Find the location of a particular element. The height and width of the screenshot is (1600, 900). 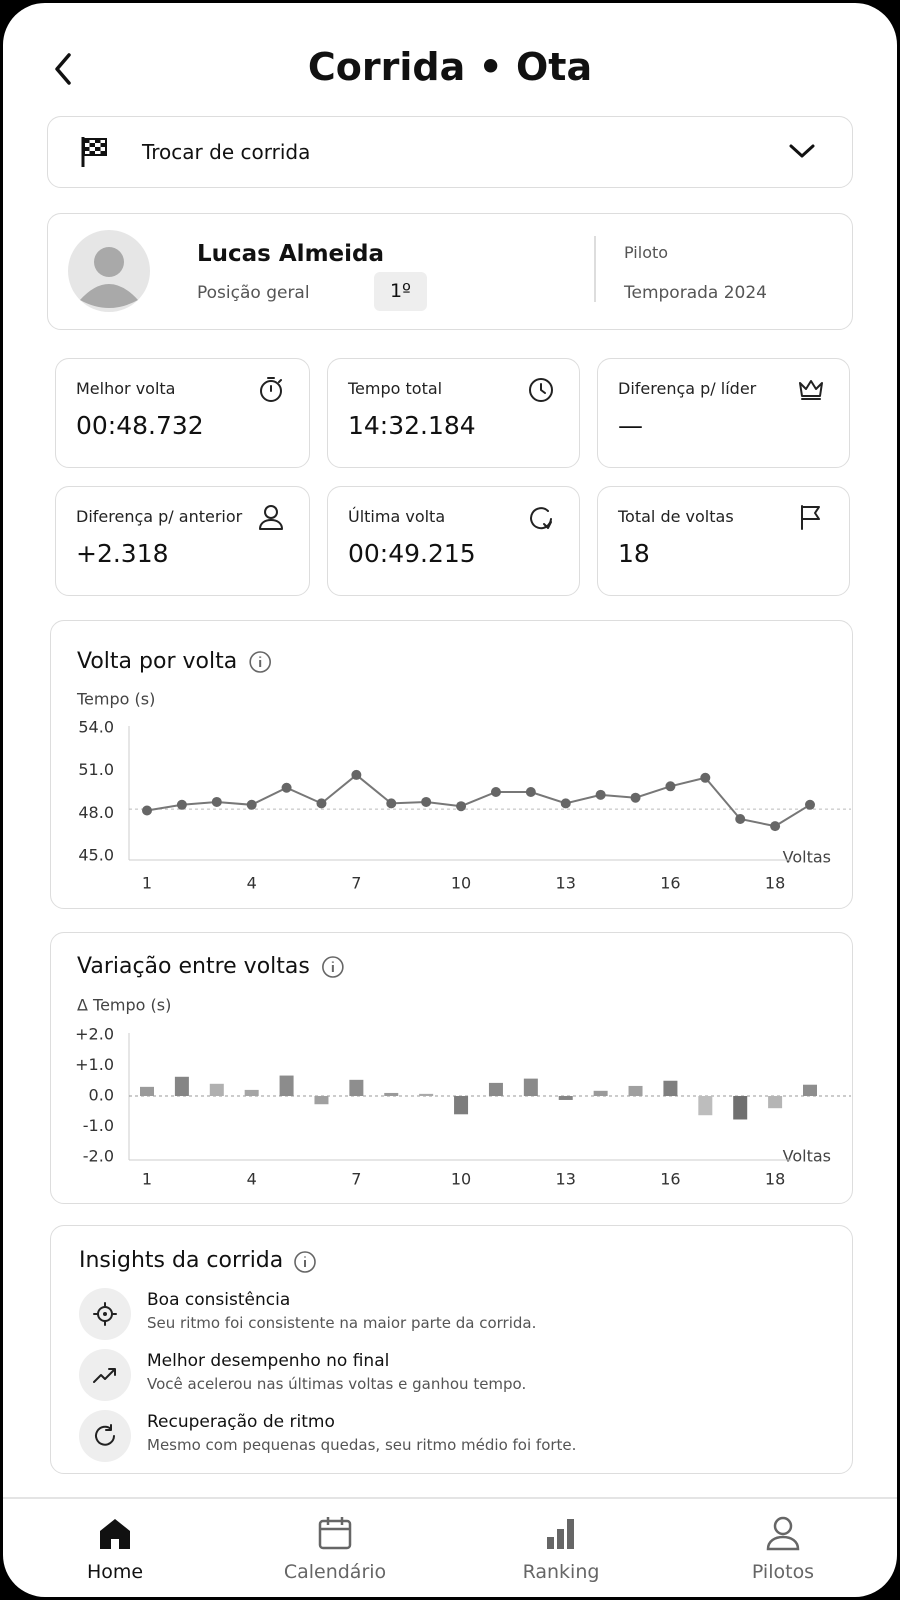

stat-value: 00:48.732 is located at coordinates (140, 425).